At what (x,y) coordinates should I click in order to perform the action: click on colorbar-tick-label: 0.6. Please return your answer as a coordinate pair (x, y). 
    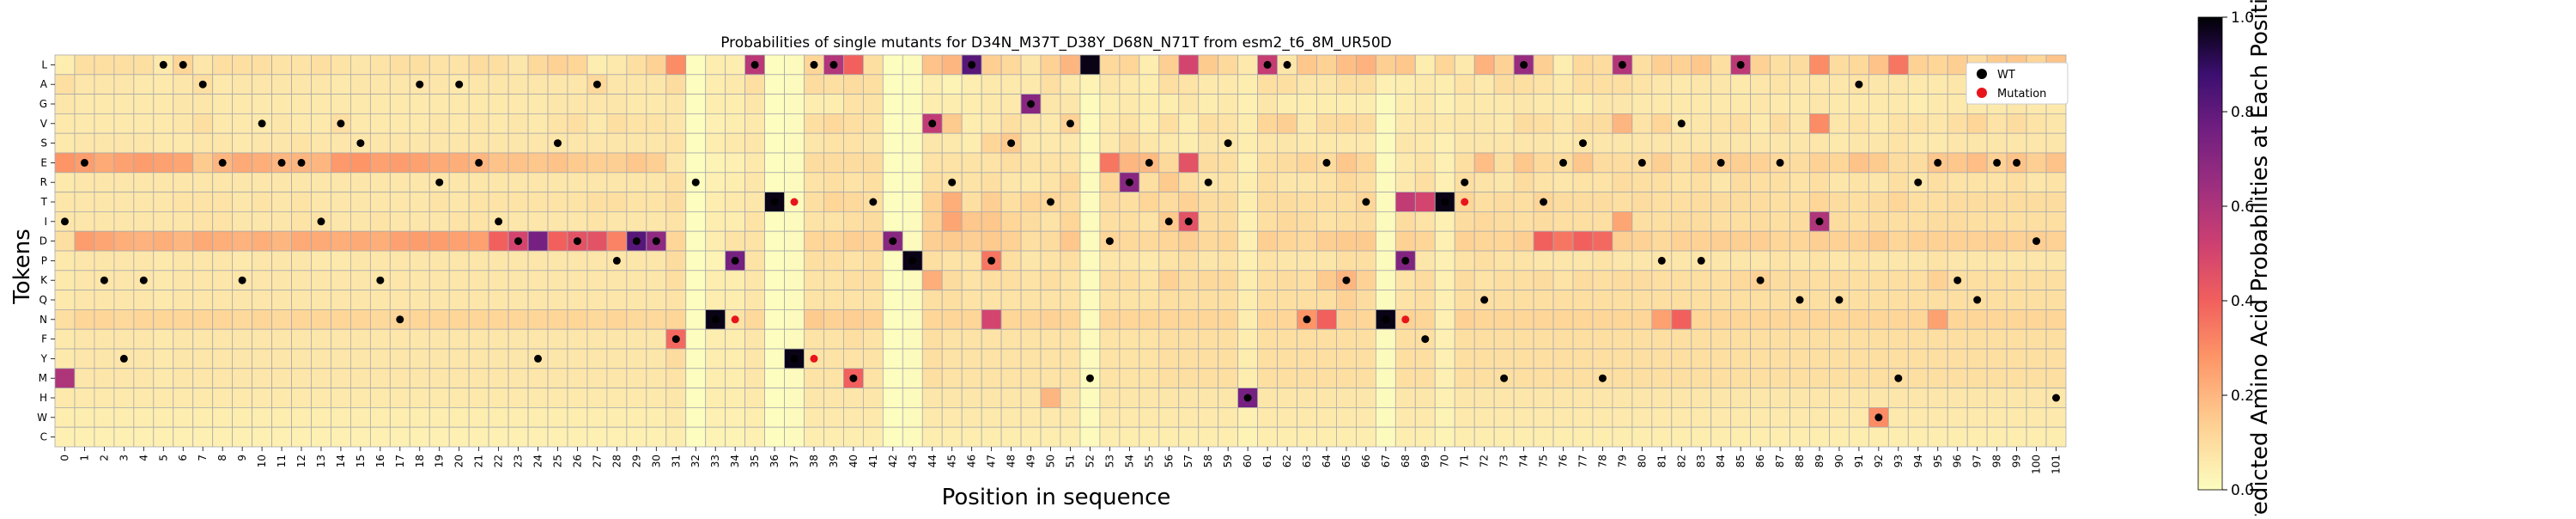
    Looking at the image, I should click on (2243, 207).